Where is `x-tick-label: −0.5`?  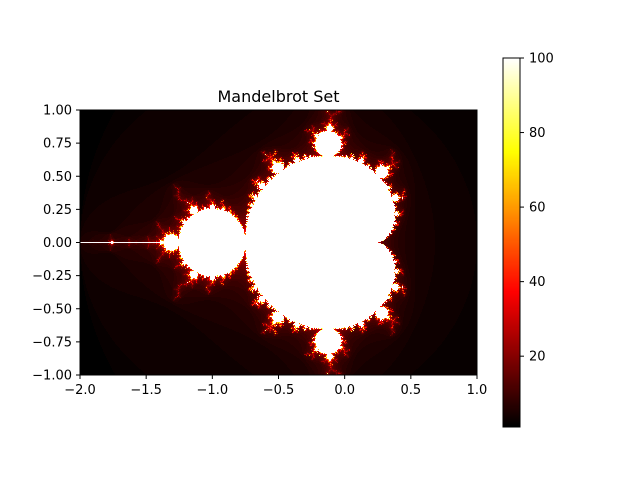 x-tick-label: −0.5 is located at coordinates (279, 390).